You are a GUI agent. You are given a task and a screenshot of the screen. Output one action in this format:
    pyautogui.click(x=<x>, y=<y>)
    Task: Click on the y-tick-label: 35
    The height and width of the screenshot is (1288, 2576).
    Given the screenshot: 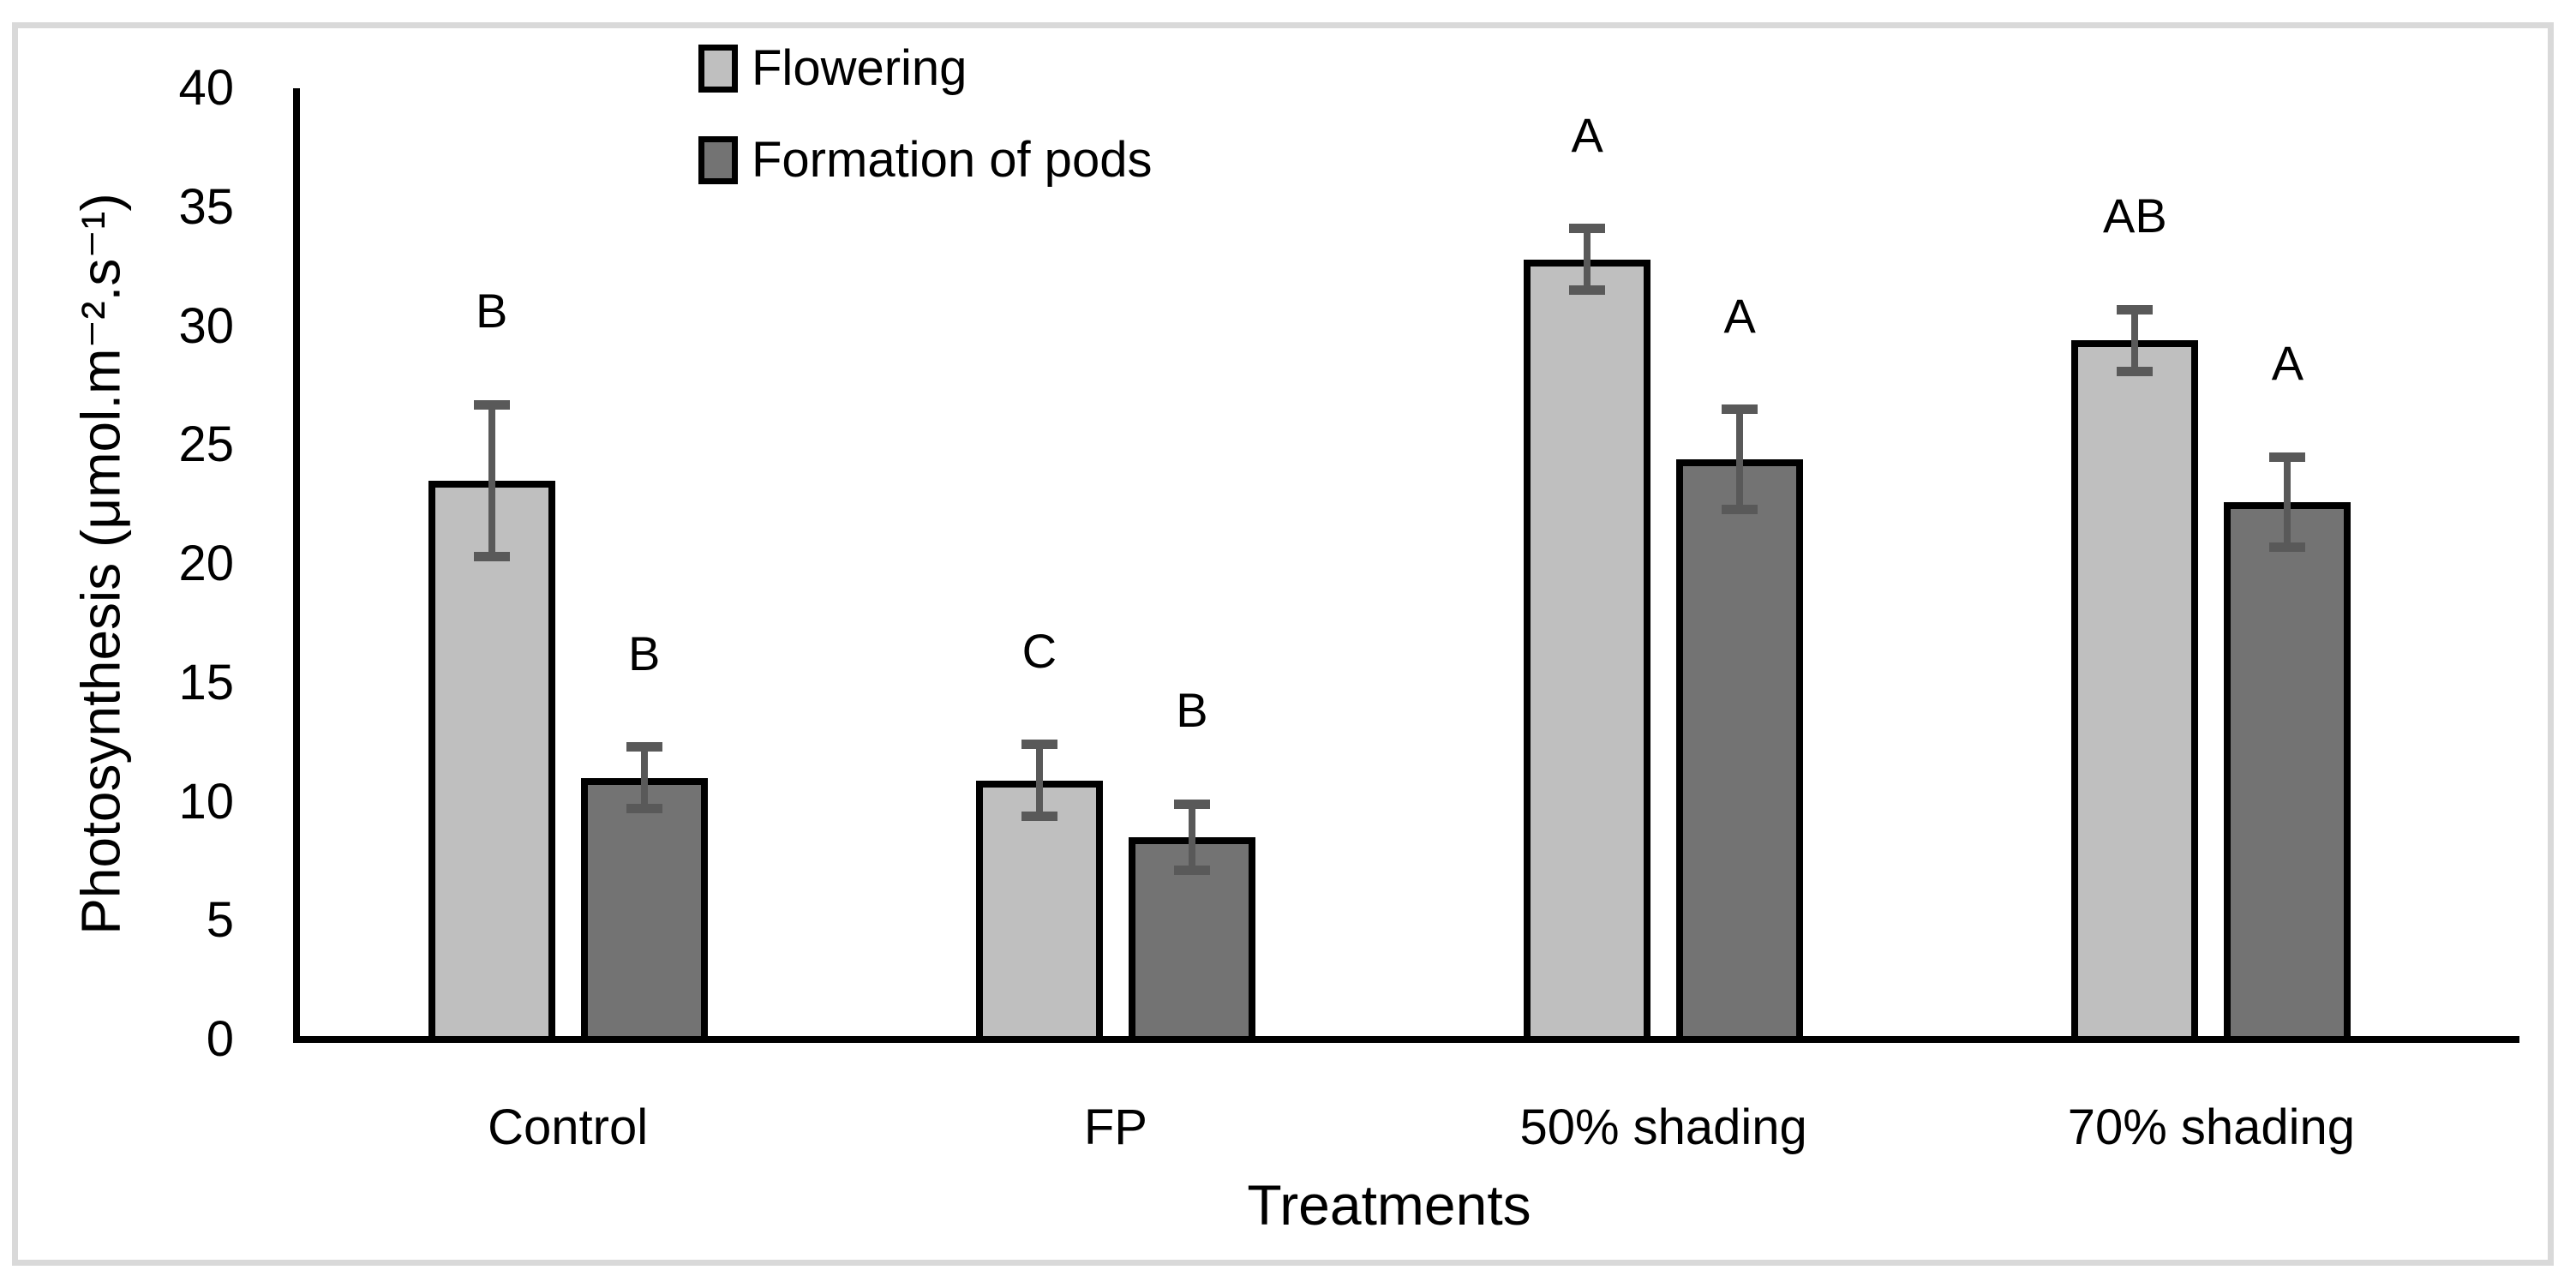 What is the action you would take?
    pyautogui.click(x=206, y=206)
    